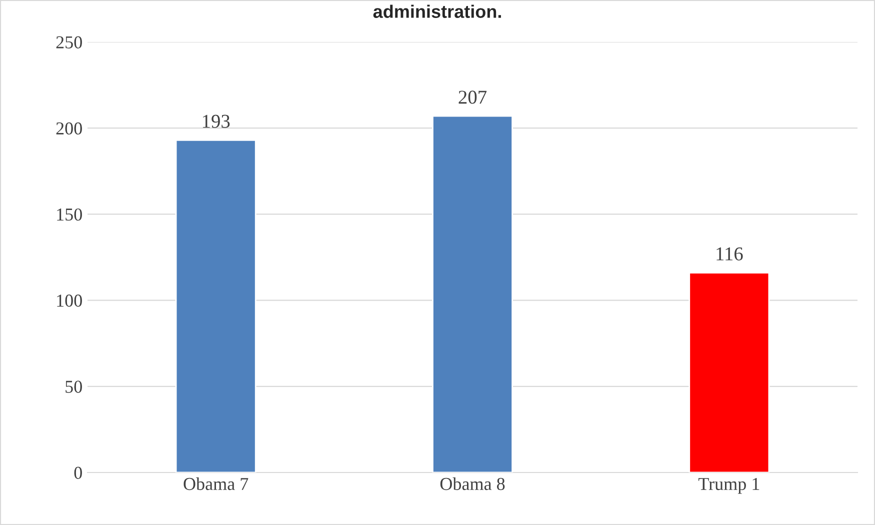 This screenshot has width=875, height=525. Describe the element at coordinates (437, 11) in the screenshot. I see `chart-title: administration.` at that location.